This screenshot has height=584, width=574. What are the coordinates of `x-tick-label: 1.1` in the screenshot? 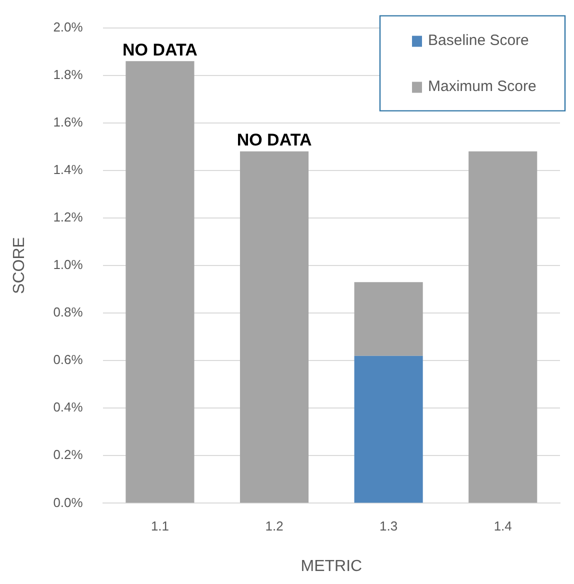 It's located at (160, 526).